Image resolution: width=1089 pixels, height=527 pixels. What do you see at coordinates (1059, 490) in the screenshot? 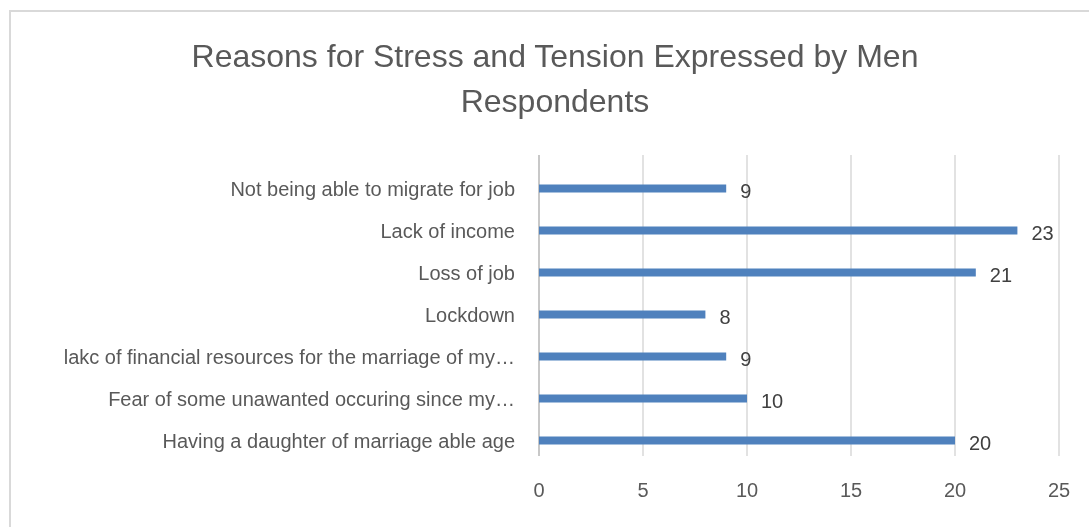
I see `x-tick-label: 25` at bounding box center [1059, 490].